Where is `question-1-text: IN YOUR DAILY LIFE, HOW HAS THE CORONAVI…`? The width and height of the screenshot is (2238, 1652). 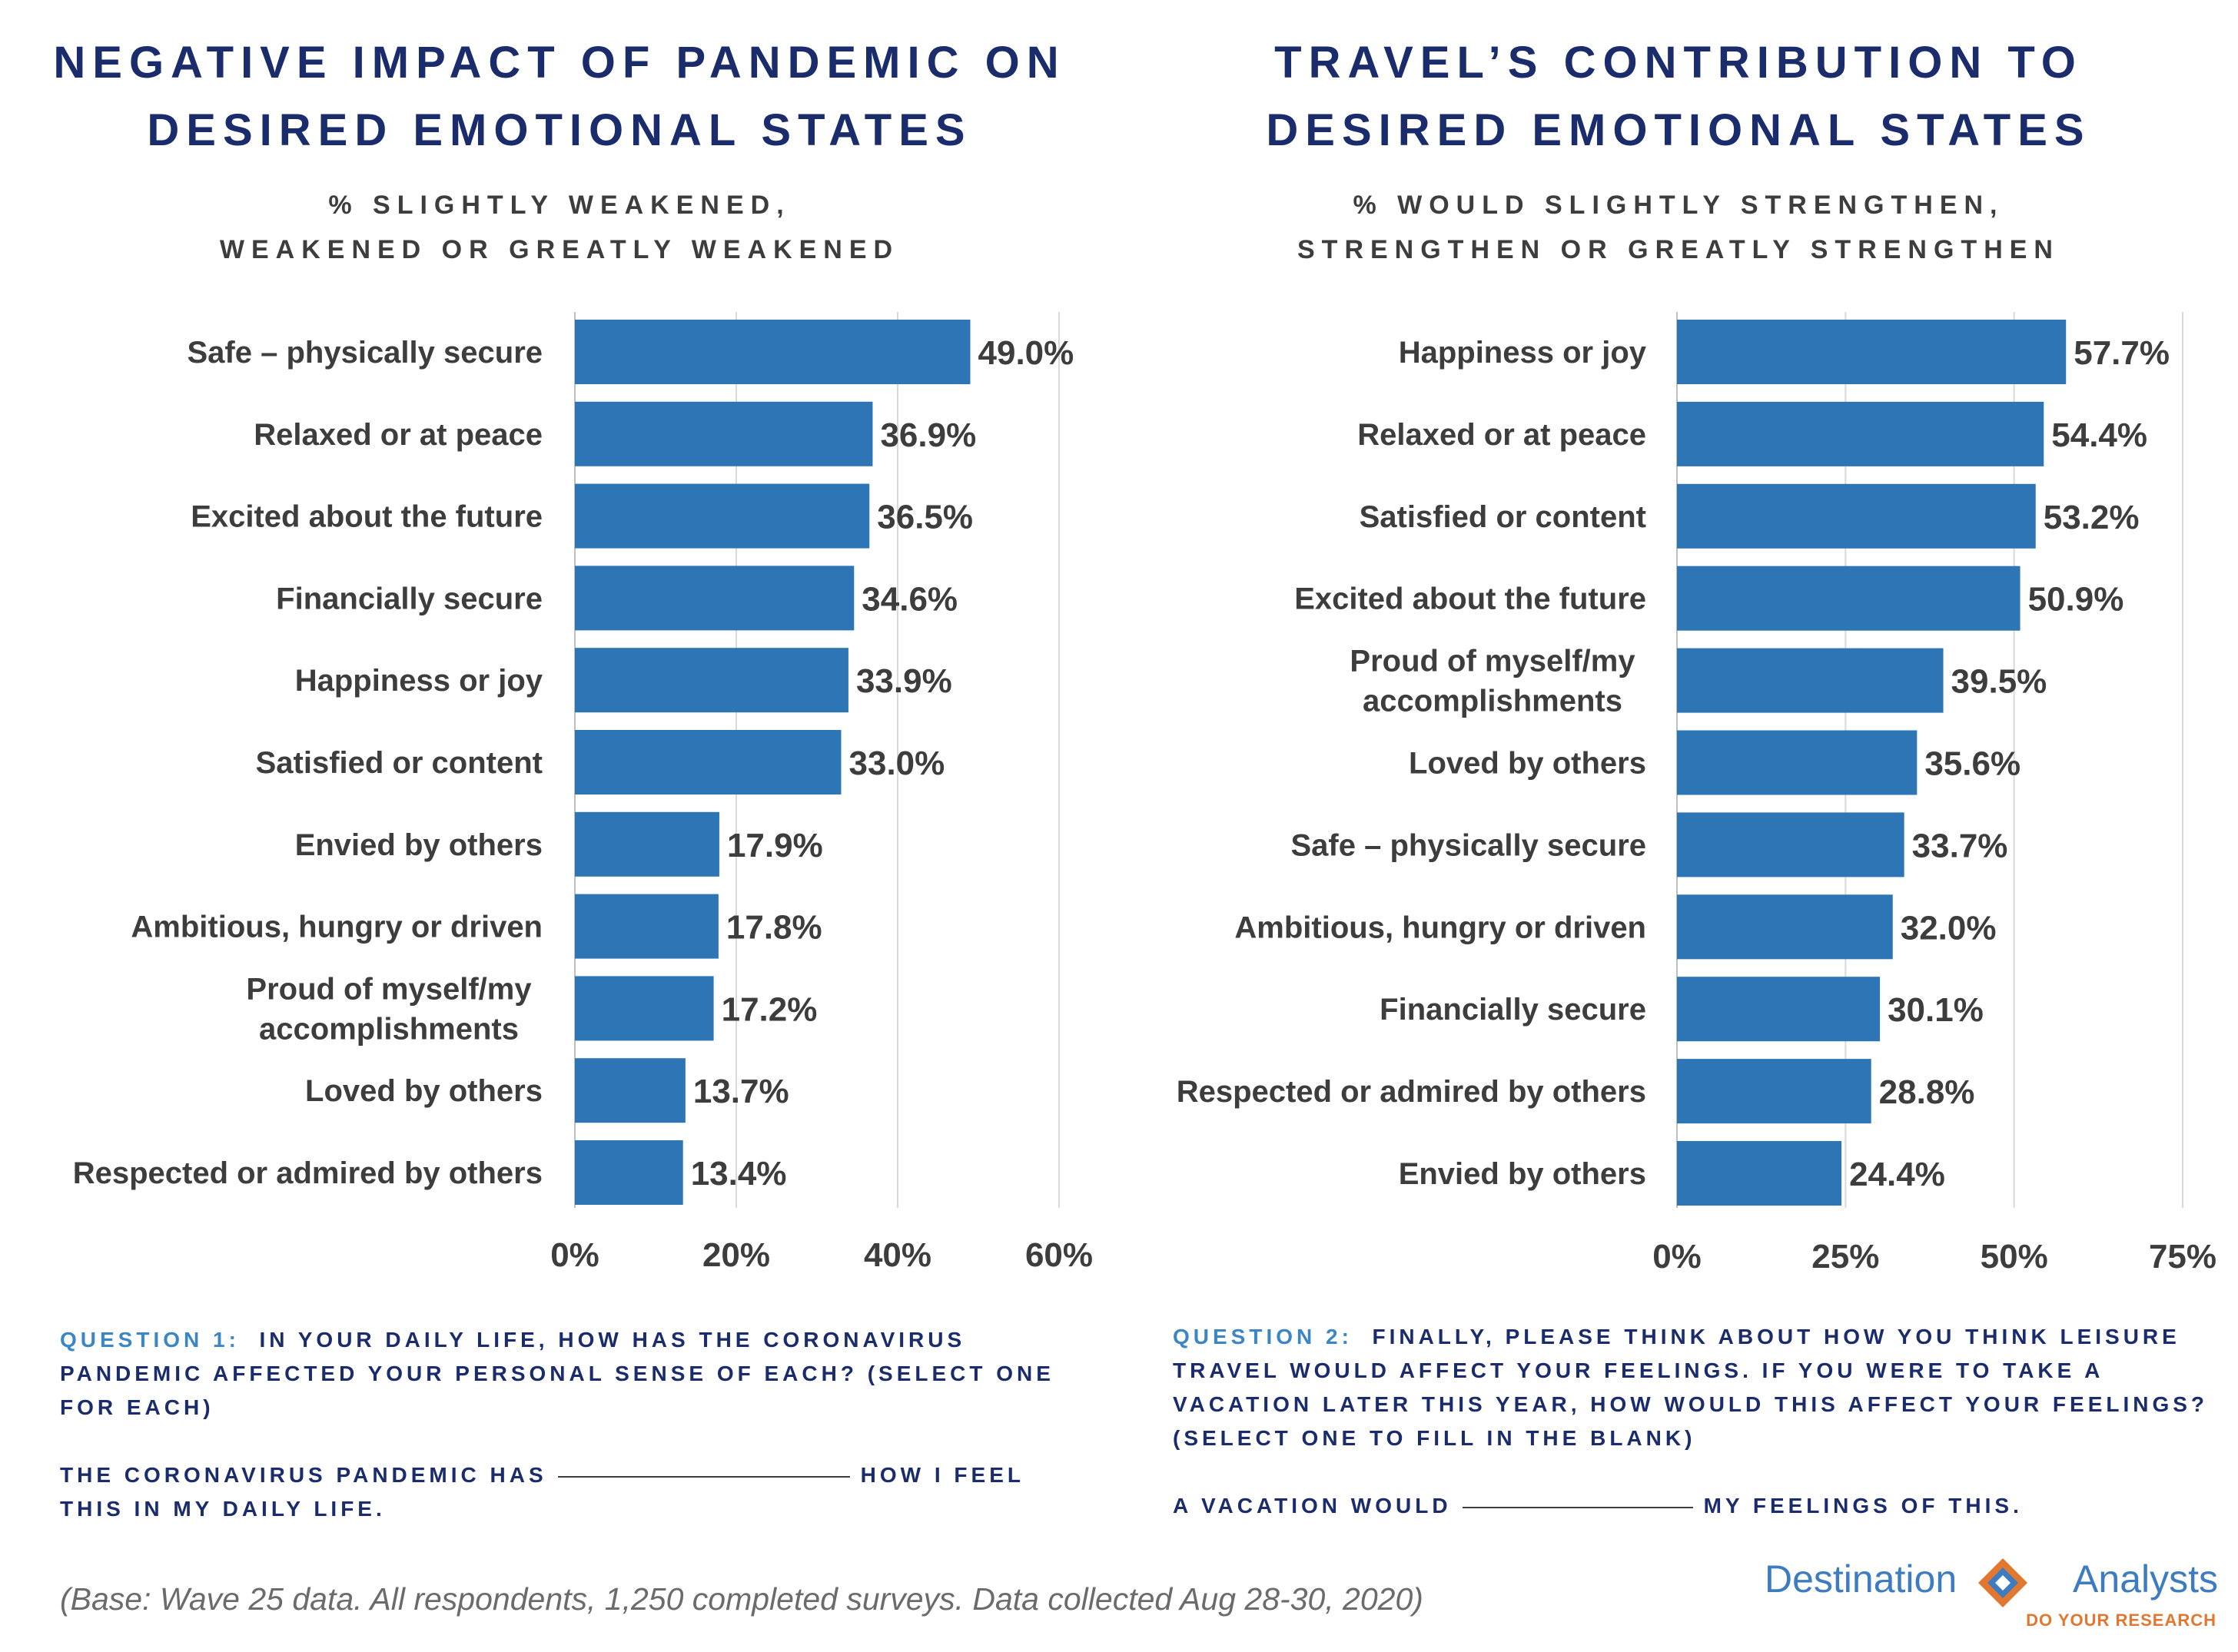 question-1-text: IN YOUR DAILY LIFE, HOW HAS THE CORONAVI… is located at coordinates (557, 1373).